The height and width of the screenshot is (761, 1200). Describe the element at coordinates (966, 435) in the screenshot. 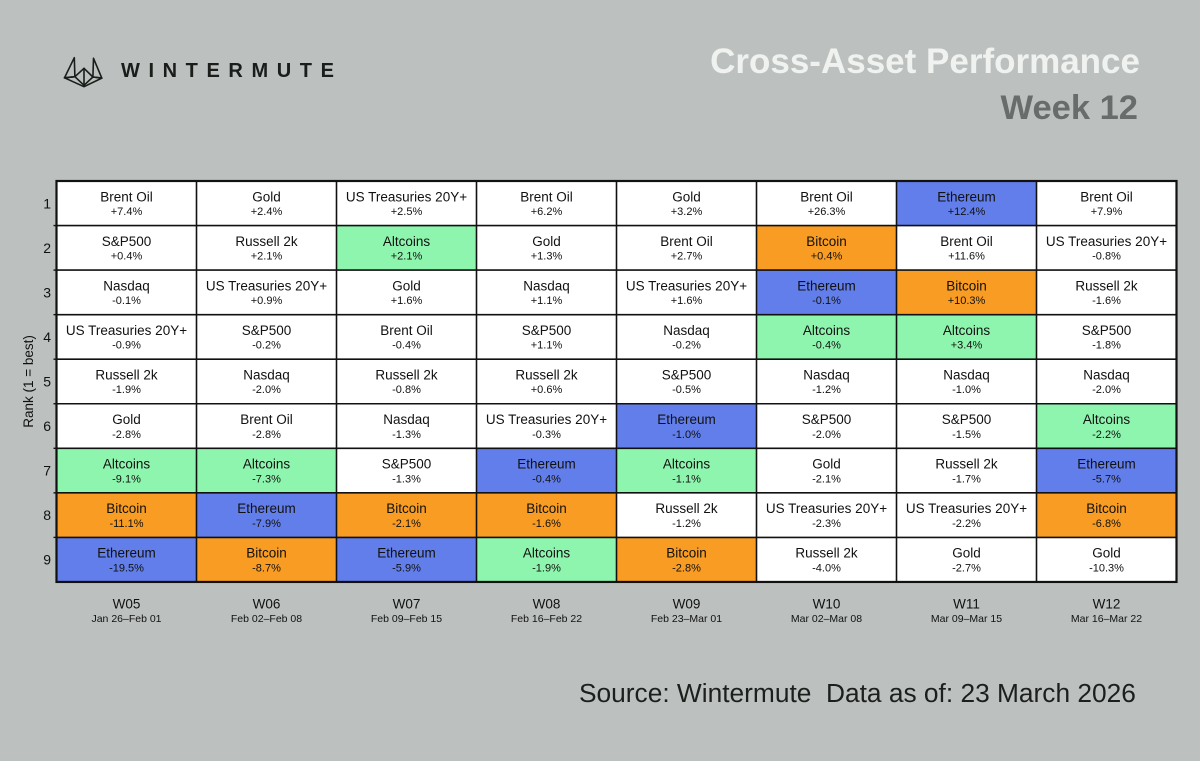

I see `svg-text: -1.5%` at that location.